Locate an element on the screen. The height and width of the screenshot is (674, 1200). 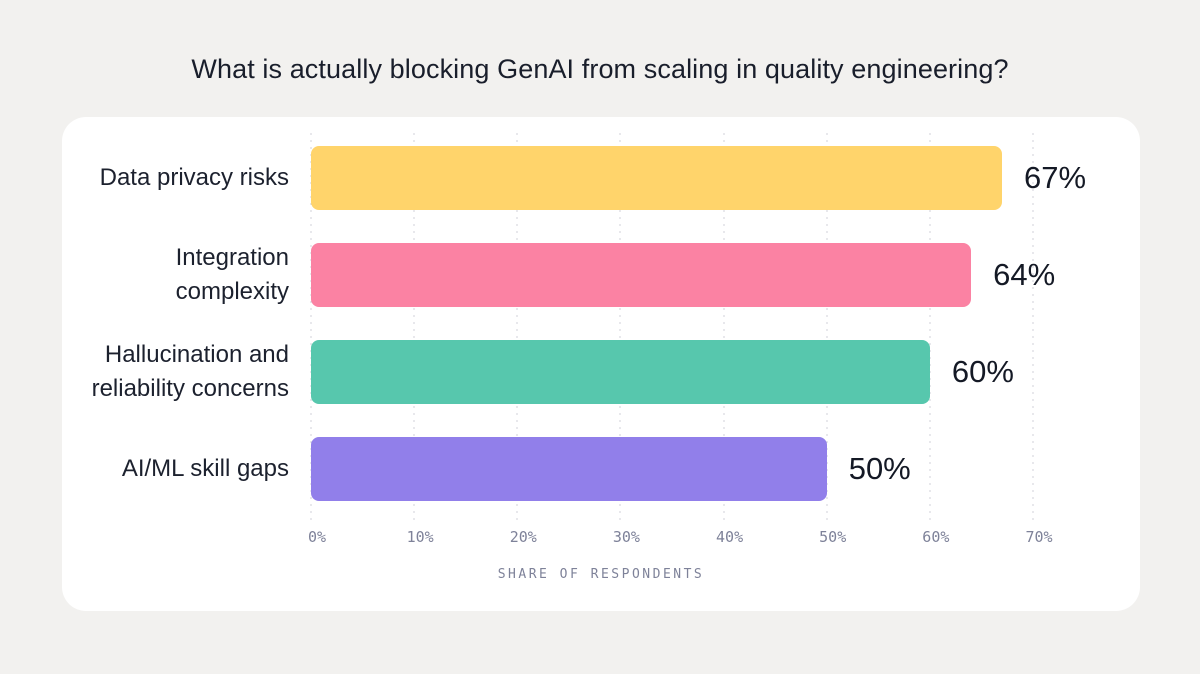
value-label: 67% is located at coordinates (1055, 177).